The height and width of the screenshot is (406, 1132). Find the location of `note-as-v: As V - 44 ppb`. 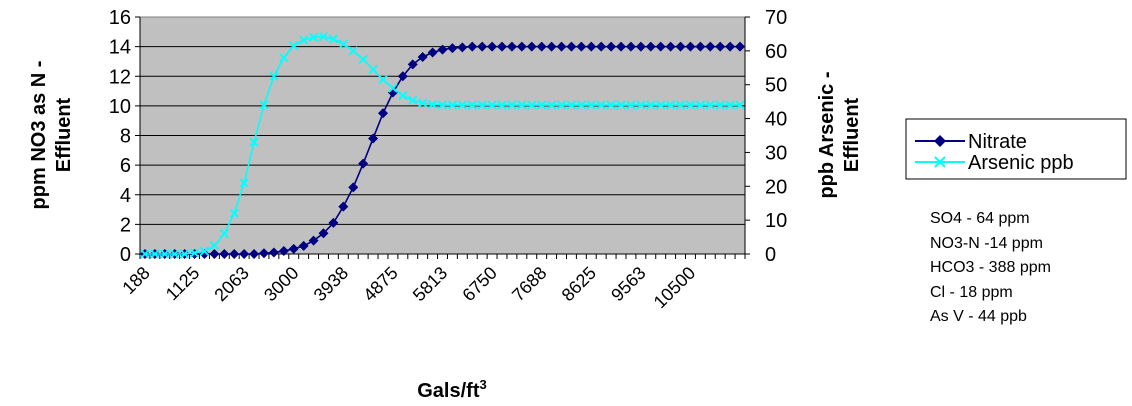

note-as-v: As V - 44 ppb is located at coordinates (978, 316).